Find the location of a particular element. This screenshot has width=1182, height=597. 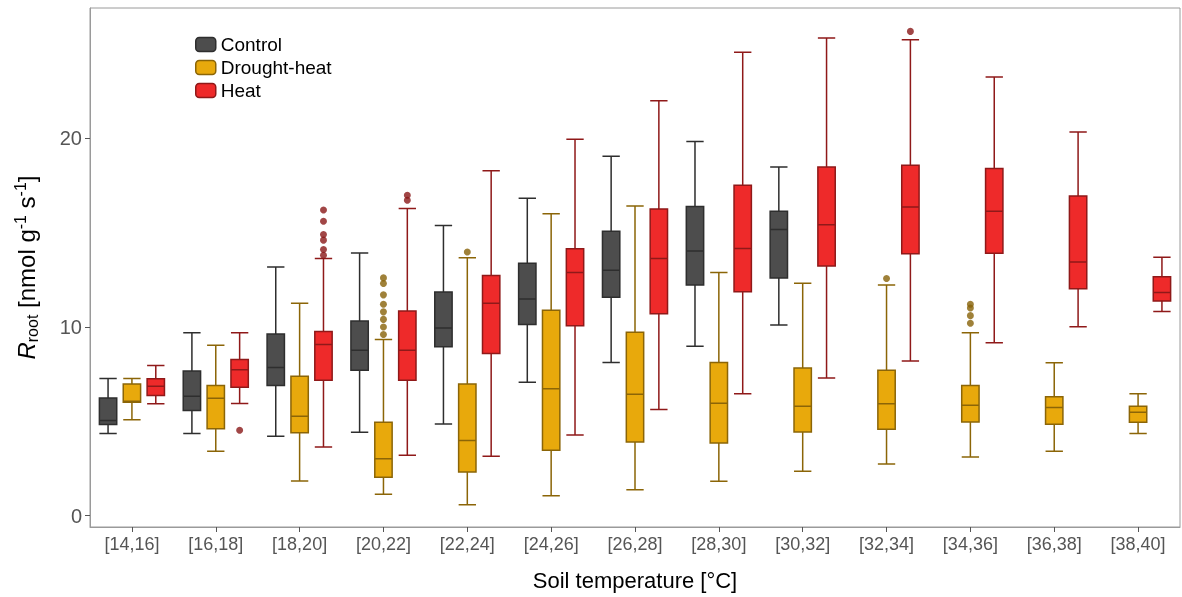

x-tick-label: [22,24] is located at coordinates (467, 544).